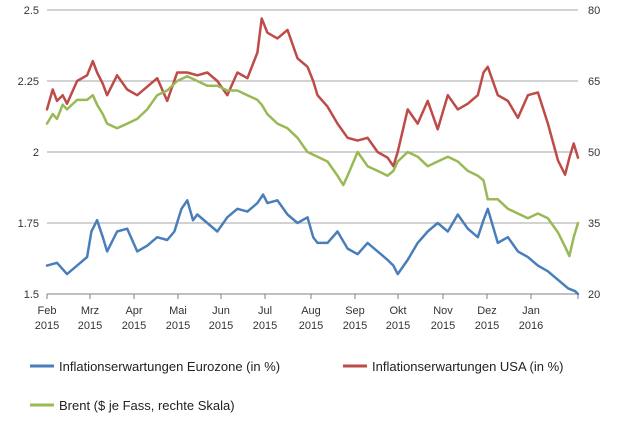 The image size is (617, 425). Describe the element at coordinates (265, 311) in the screenshot. I see `x-tick-month: Jul` at that location.